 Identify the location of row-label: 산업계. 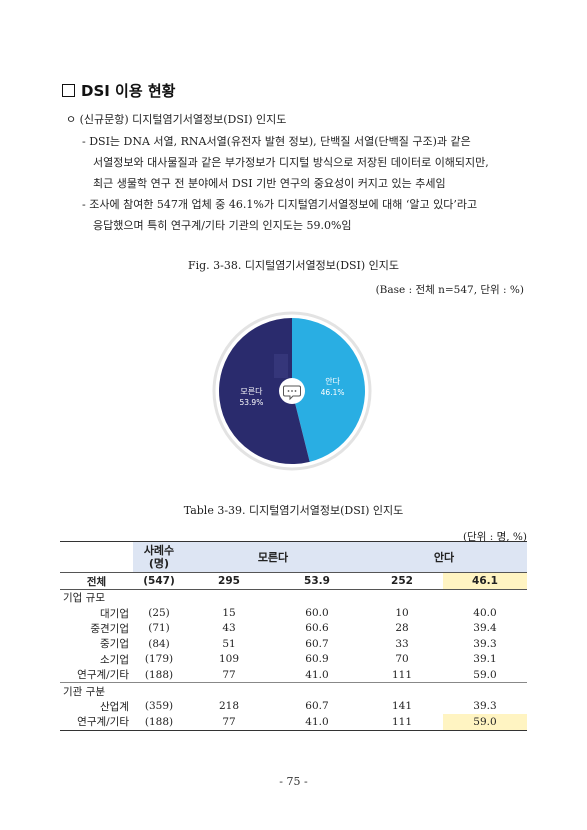
(114, 706).